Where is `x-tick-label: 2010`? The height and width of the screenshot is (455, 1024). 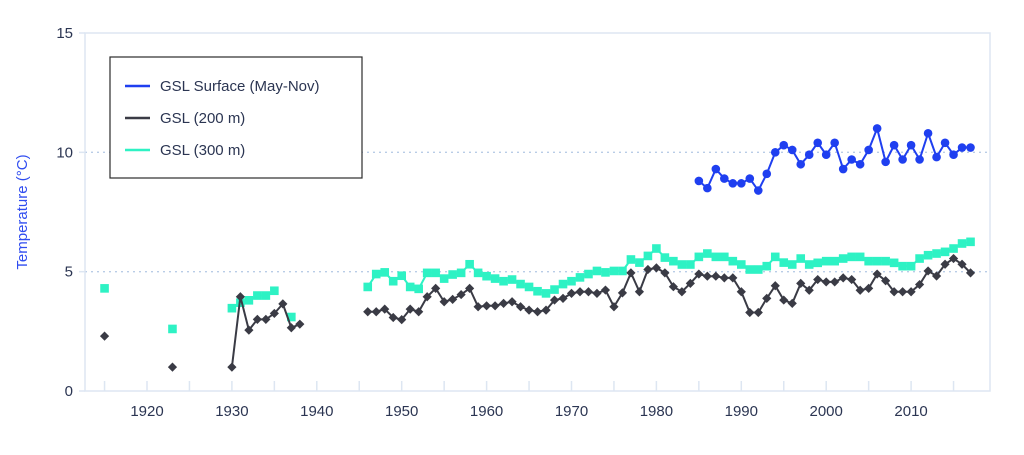 x-tick-label: 2010 is located at coordinates (910, 411).